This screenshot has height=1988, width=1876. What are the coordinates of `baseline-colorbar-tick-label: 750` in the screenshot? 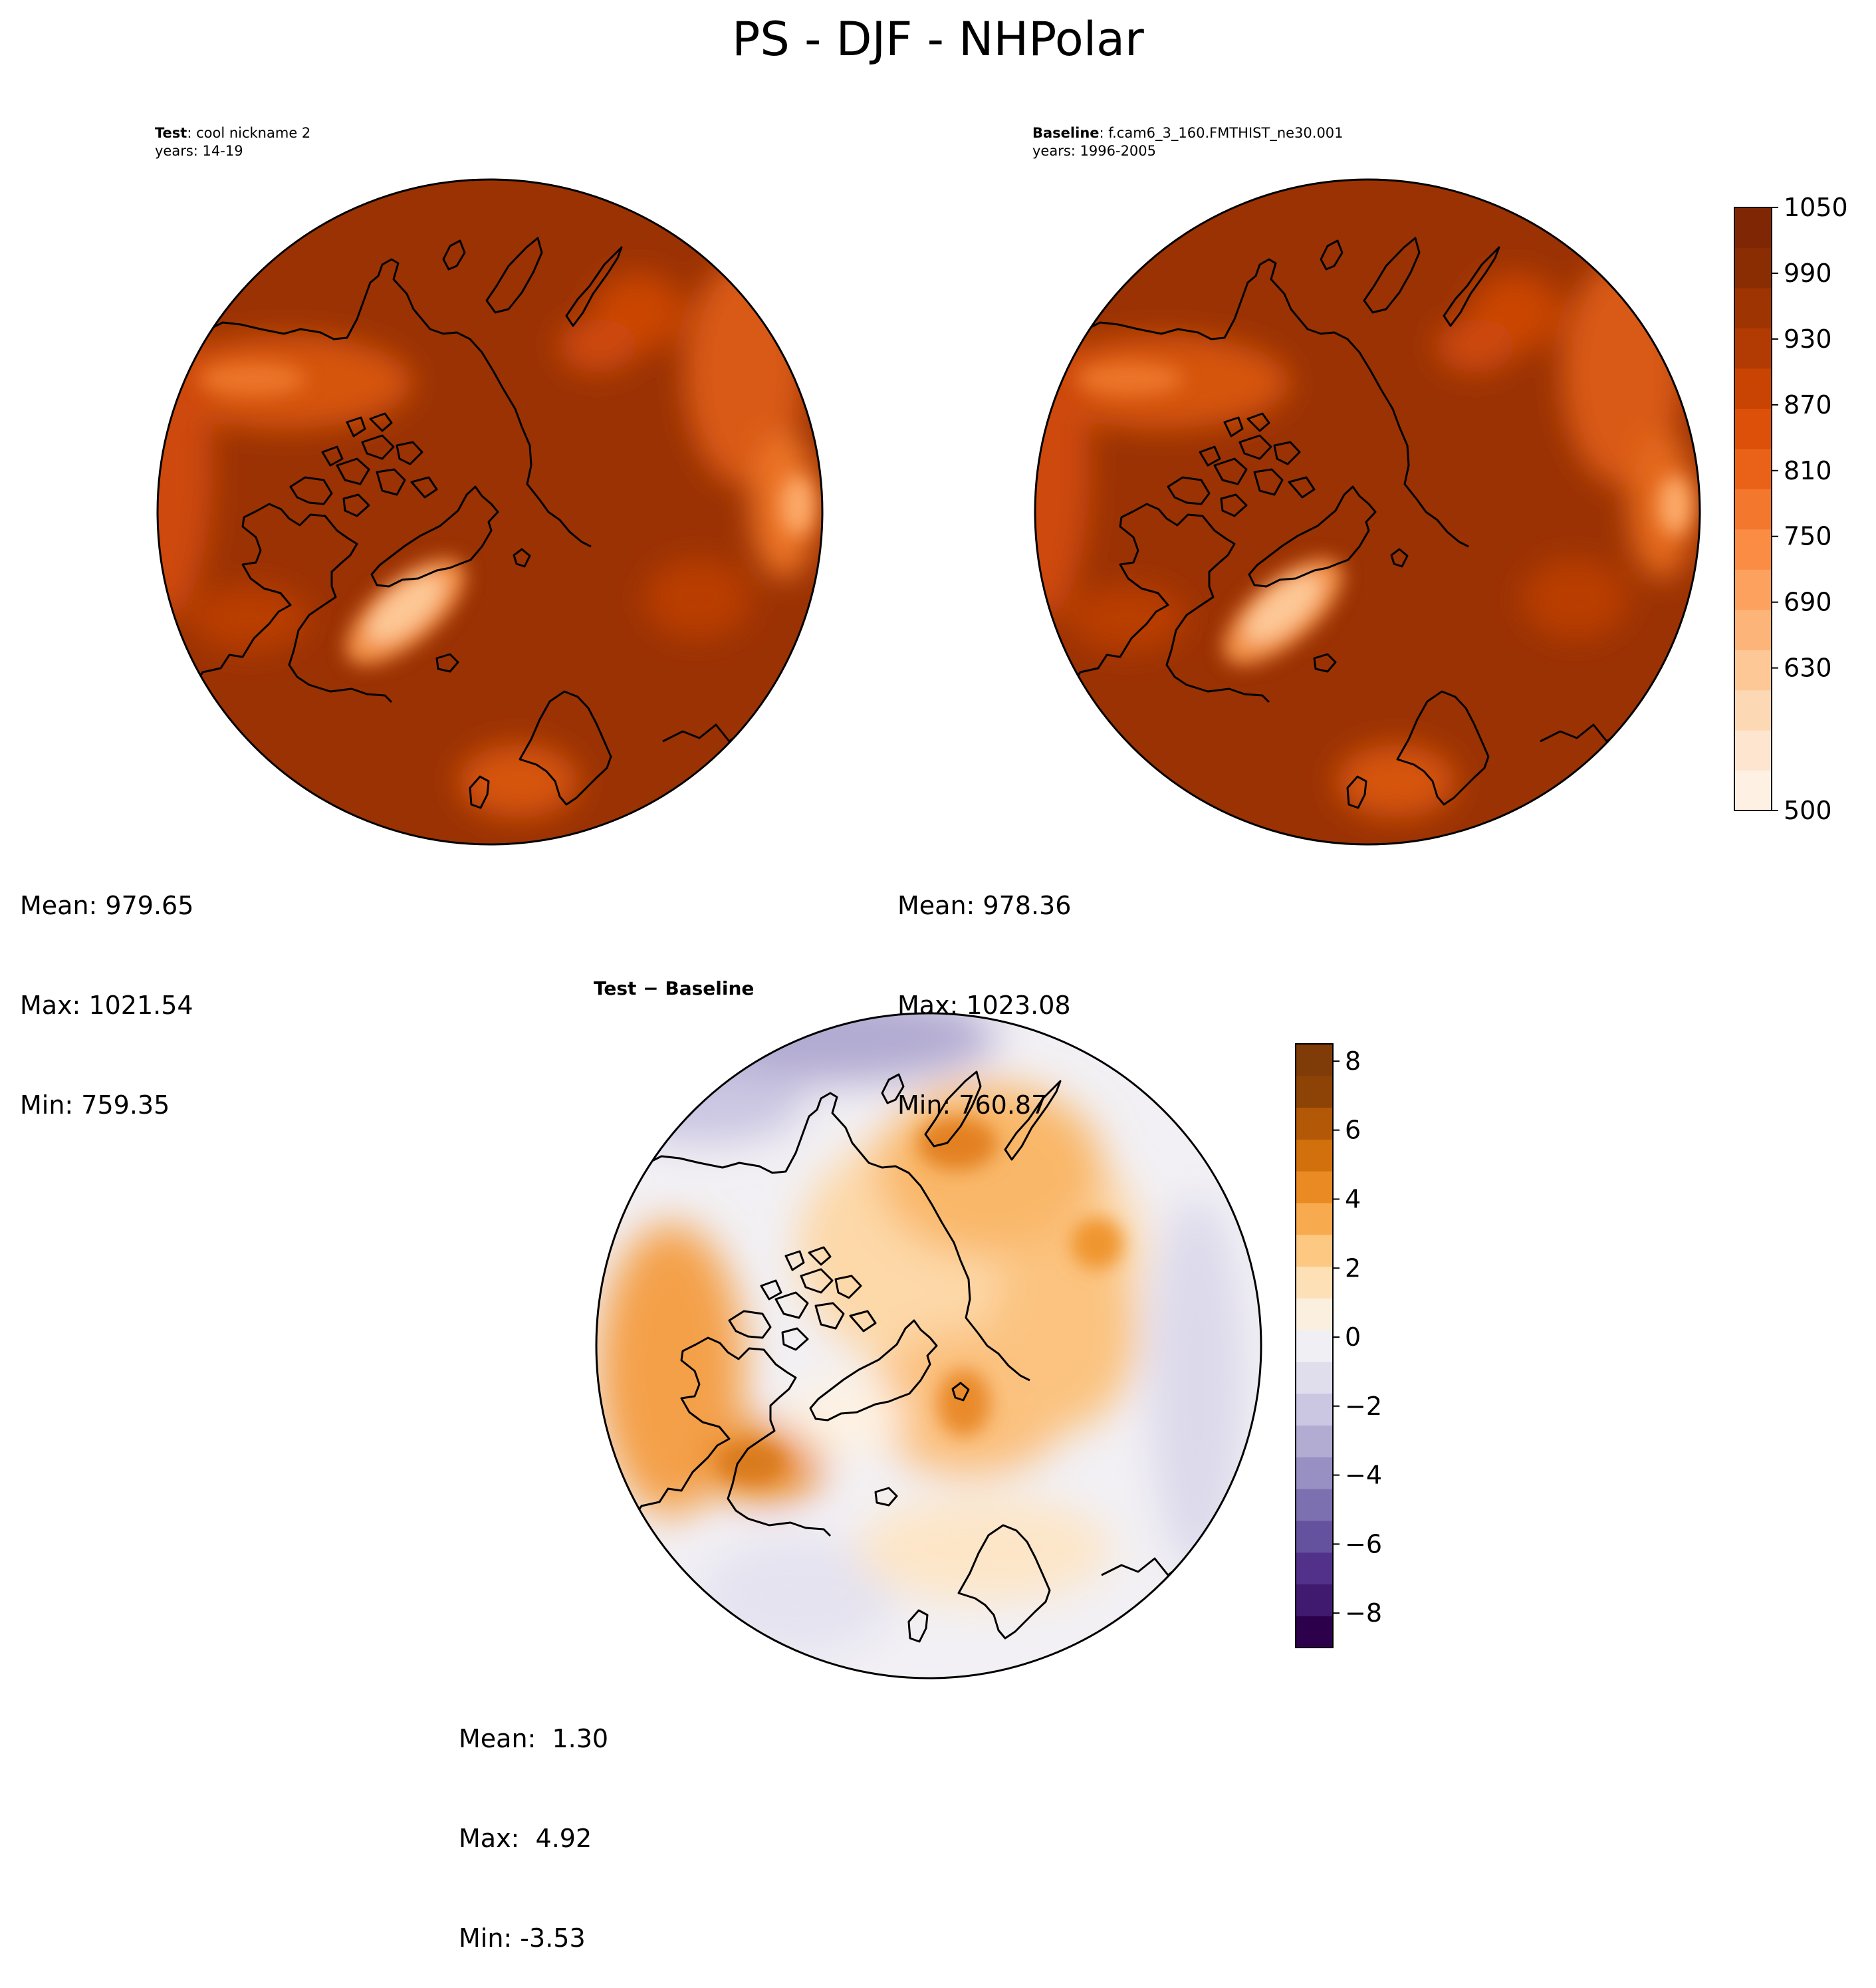 It's located at (1808, 536).